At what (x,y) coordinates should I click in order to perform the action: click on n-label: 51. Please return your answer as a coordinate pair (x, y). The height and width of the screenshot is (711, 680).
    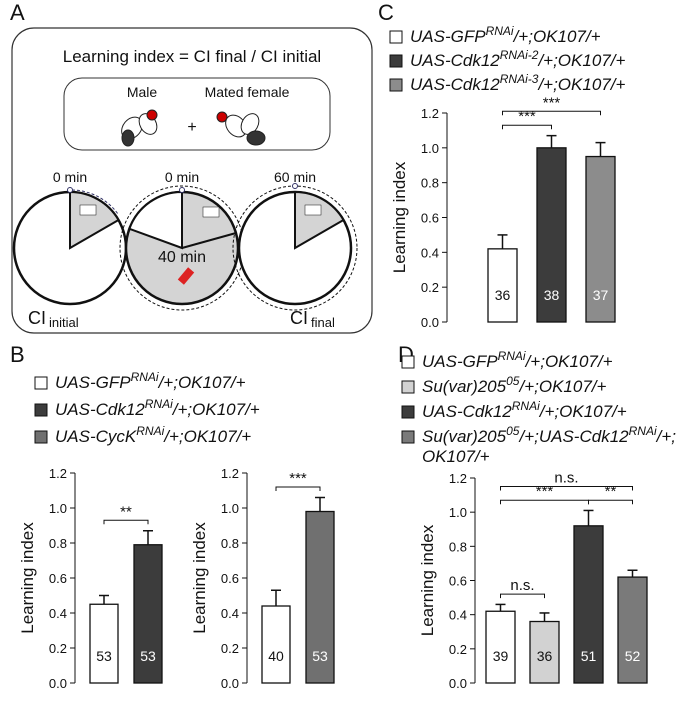
    Looking at the image, I should click on (589, 656).